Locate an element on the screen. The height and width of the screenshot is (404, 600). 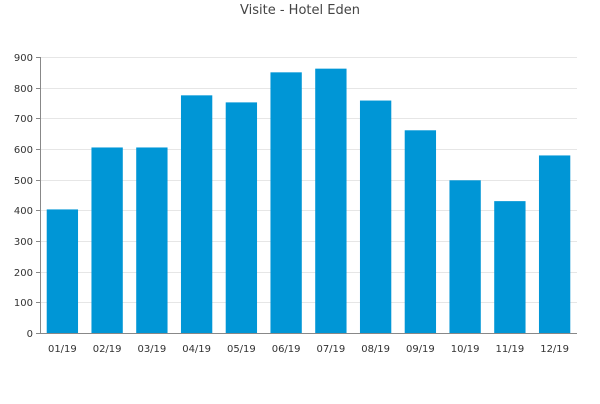
x-tick-label: 05/19 is located at coordinates (241, 349).